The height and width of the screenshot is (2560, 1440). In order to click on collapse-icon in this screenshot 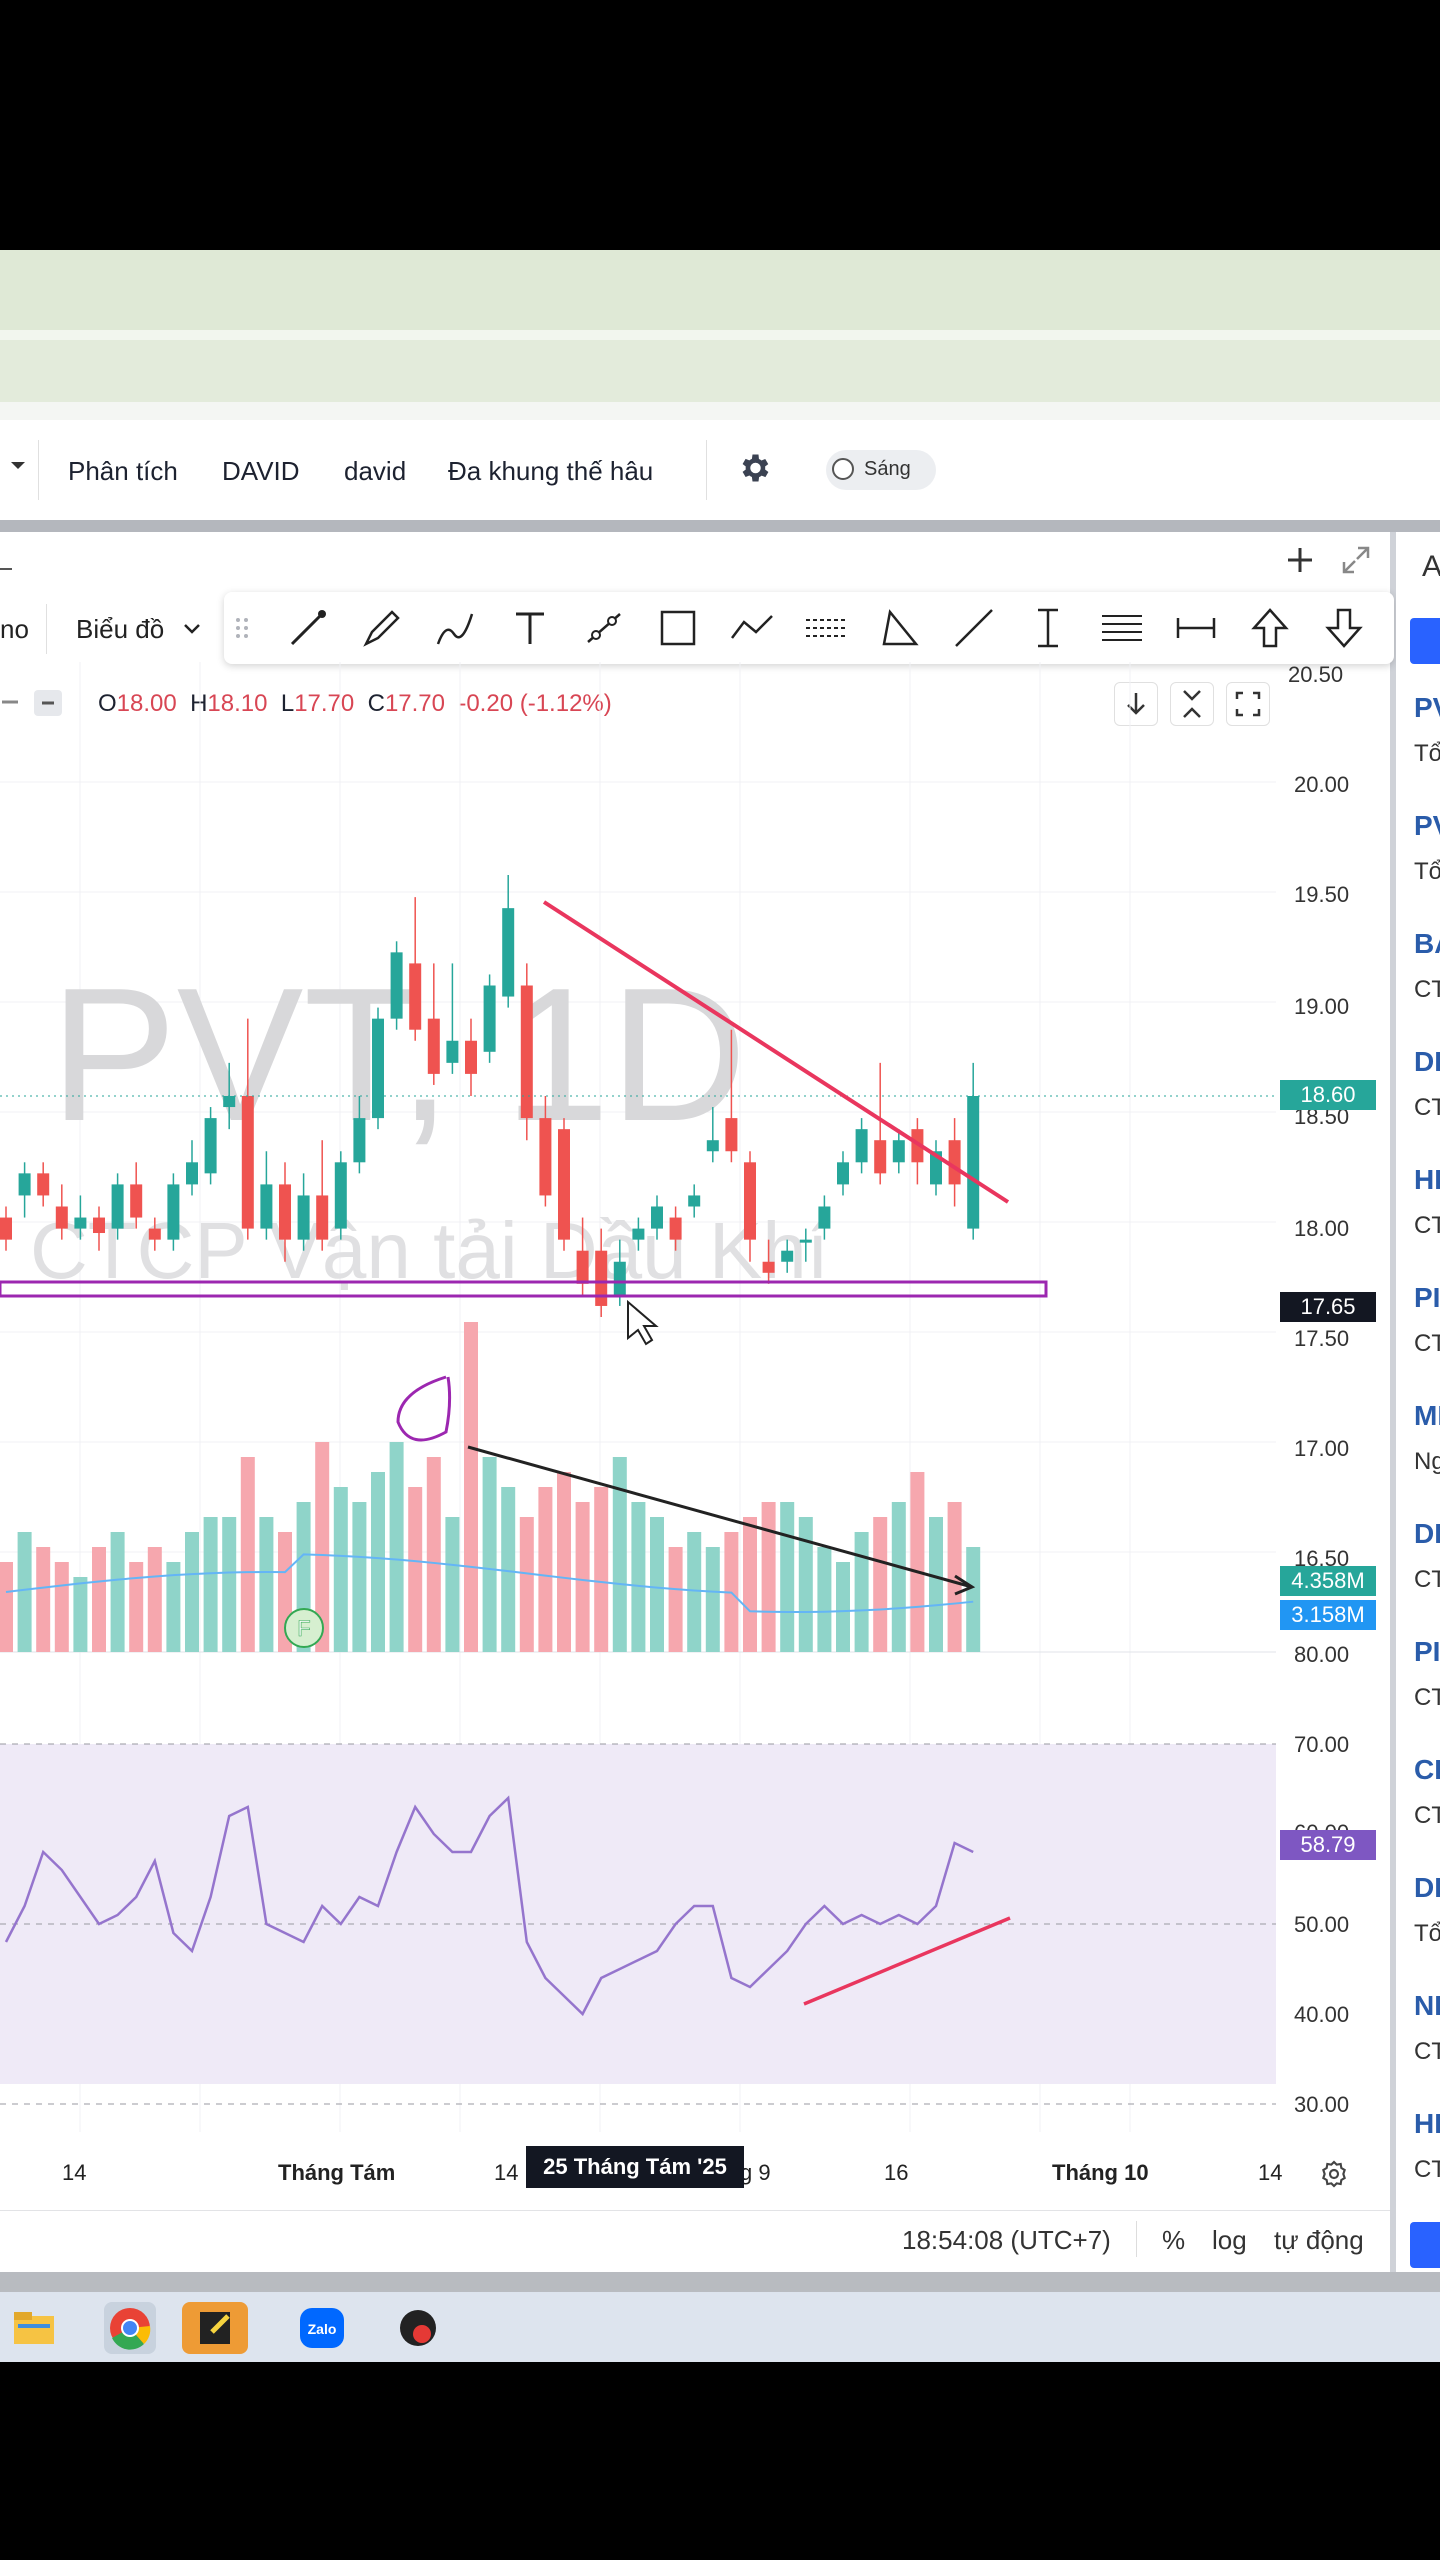, I will do `click(10, 704)`.